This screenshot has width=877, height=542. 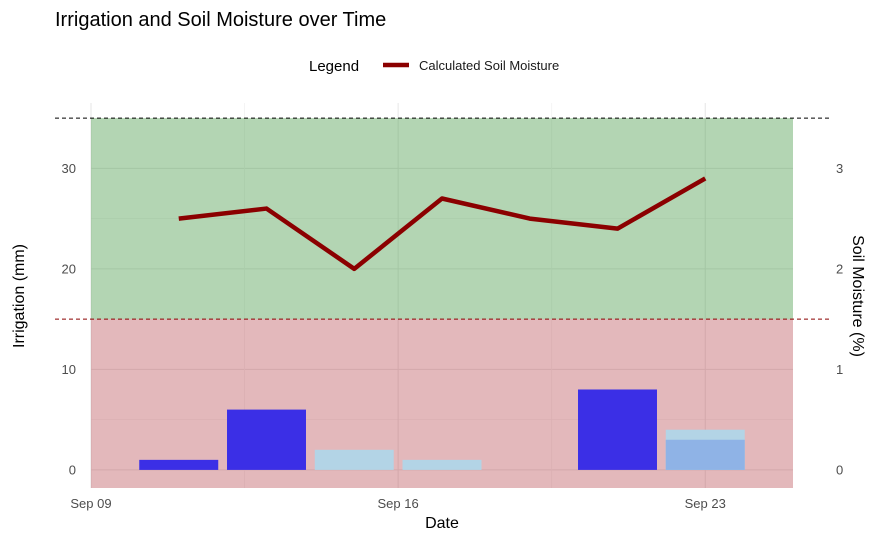 What do you see at coordinates (69, 319) in the screenshot?
I see `y-axis-left: 0 10 20 30` at bounding box center [69, 319].